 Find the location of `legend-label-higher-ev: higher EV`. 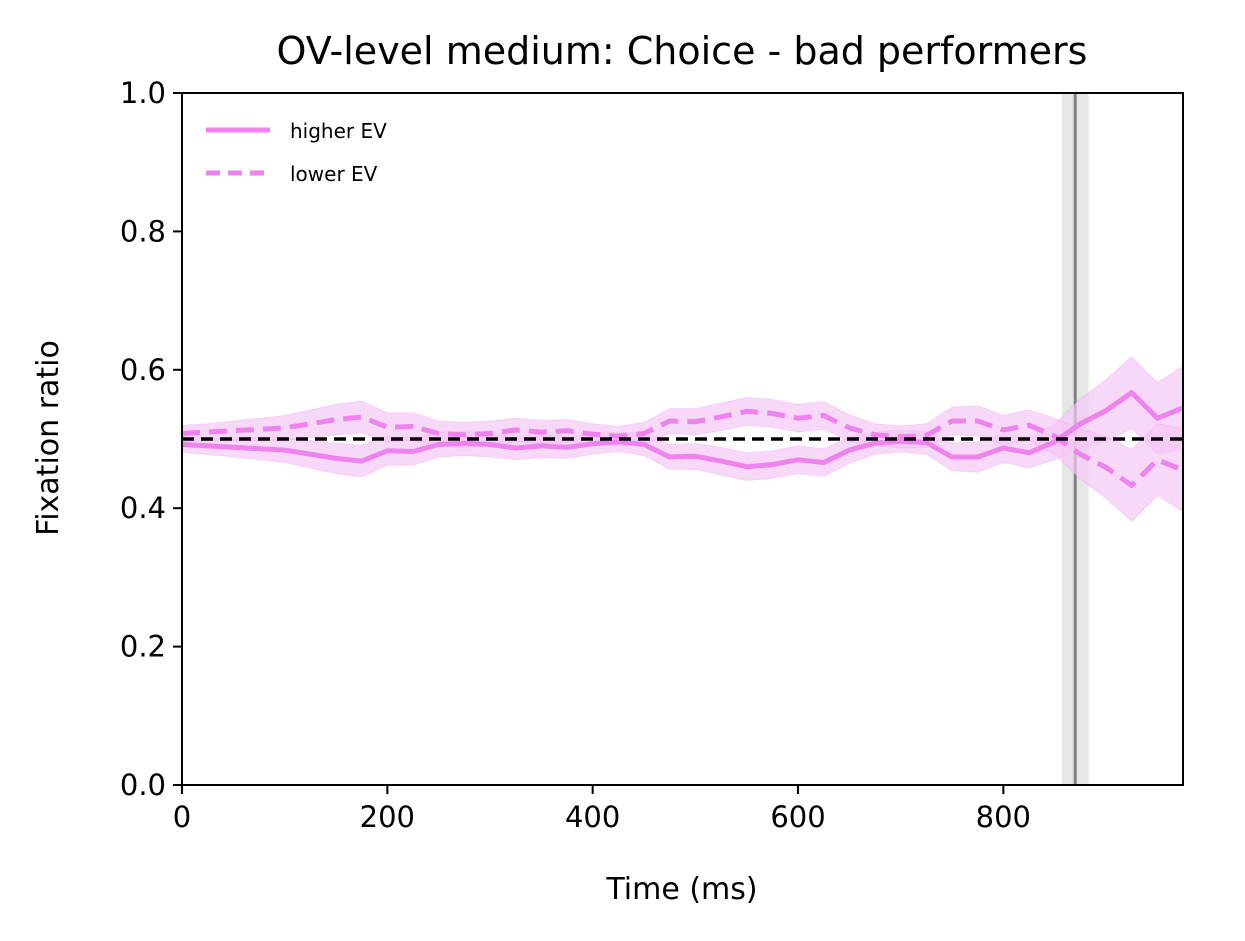

legend-label-higher-ev: higher EV is located at coordinates (338, 131).